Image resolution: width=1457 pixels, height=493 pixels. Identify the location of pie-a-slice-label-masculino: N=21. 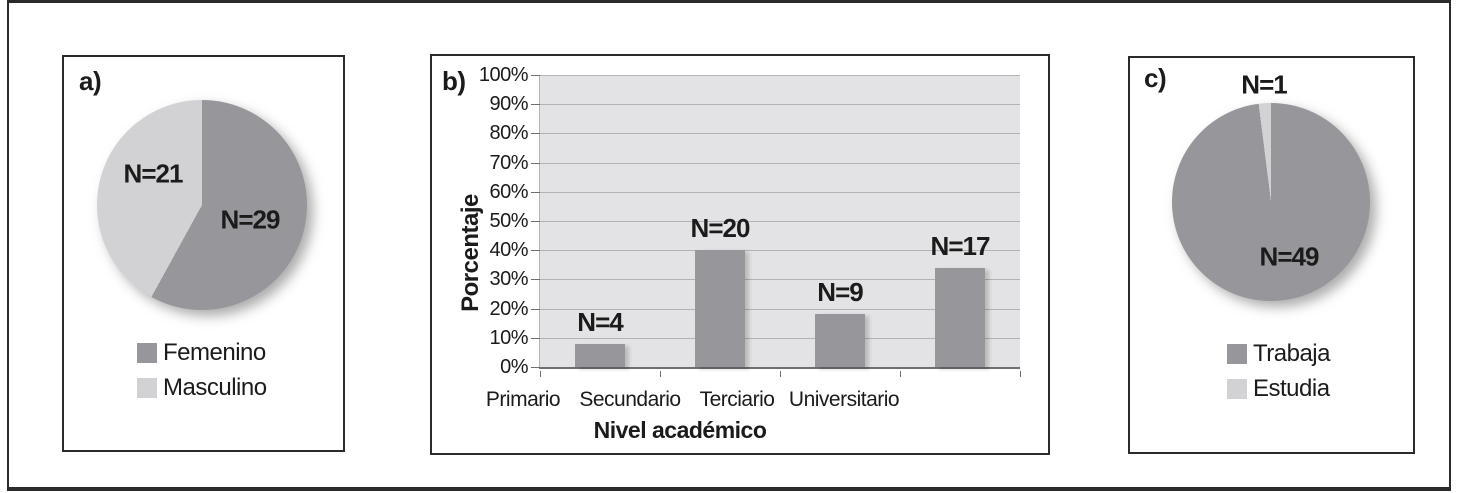
(153, 173).